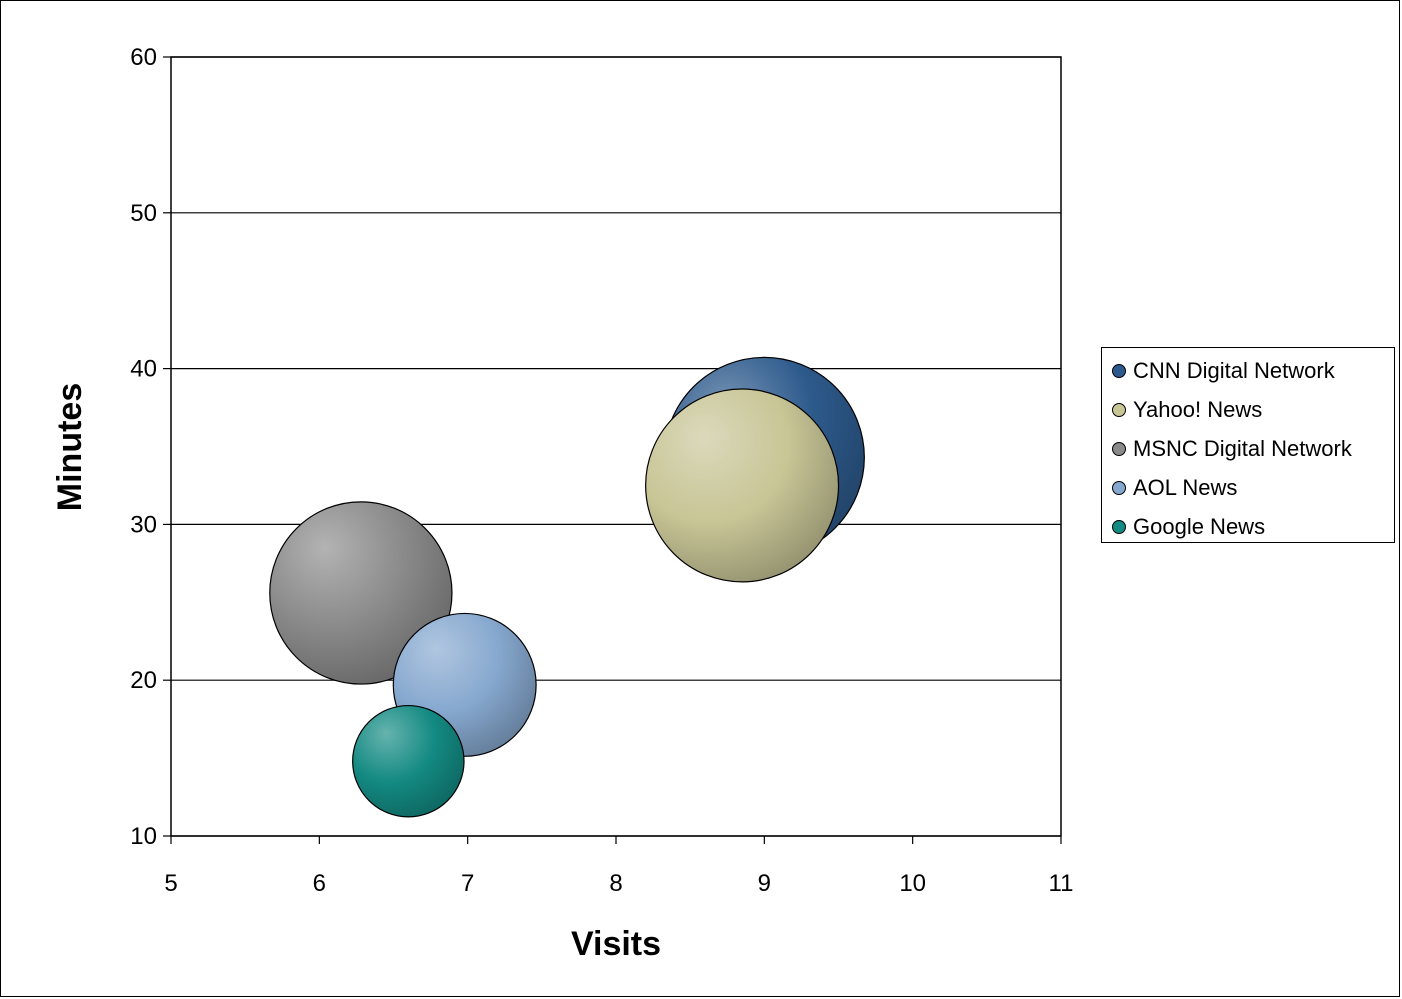 Image resolution: width=1402 pixels, height=999 pixels. What do you see at coordinates (1199, 526) in the screenshot?
I see `legend-label: Google News` at bounding box center [1199, 526].